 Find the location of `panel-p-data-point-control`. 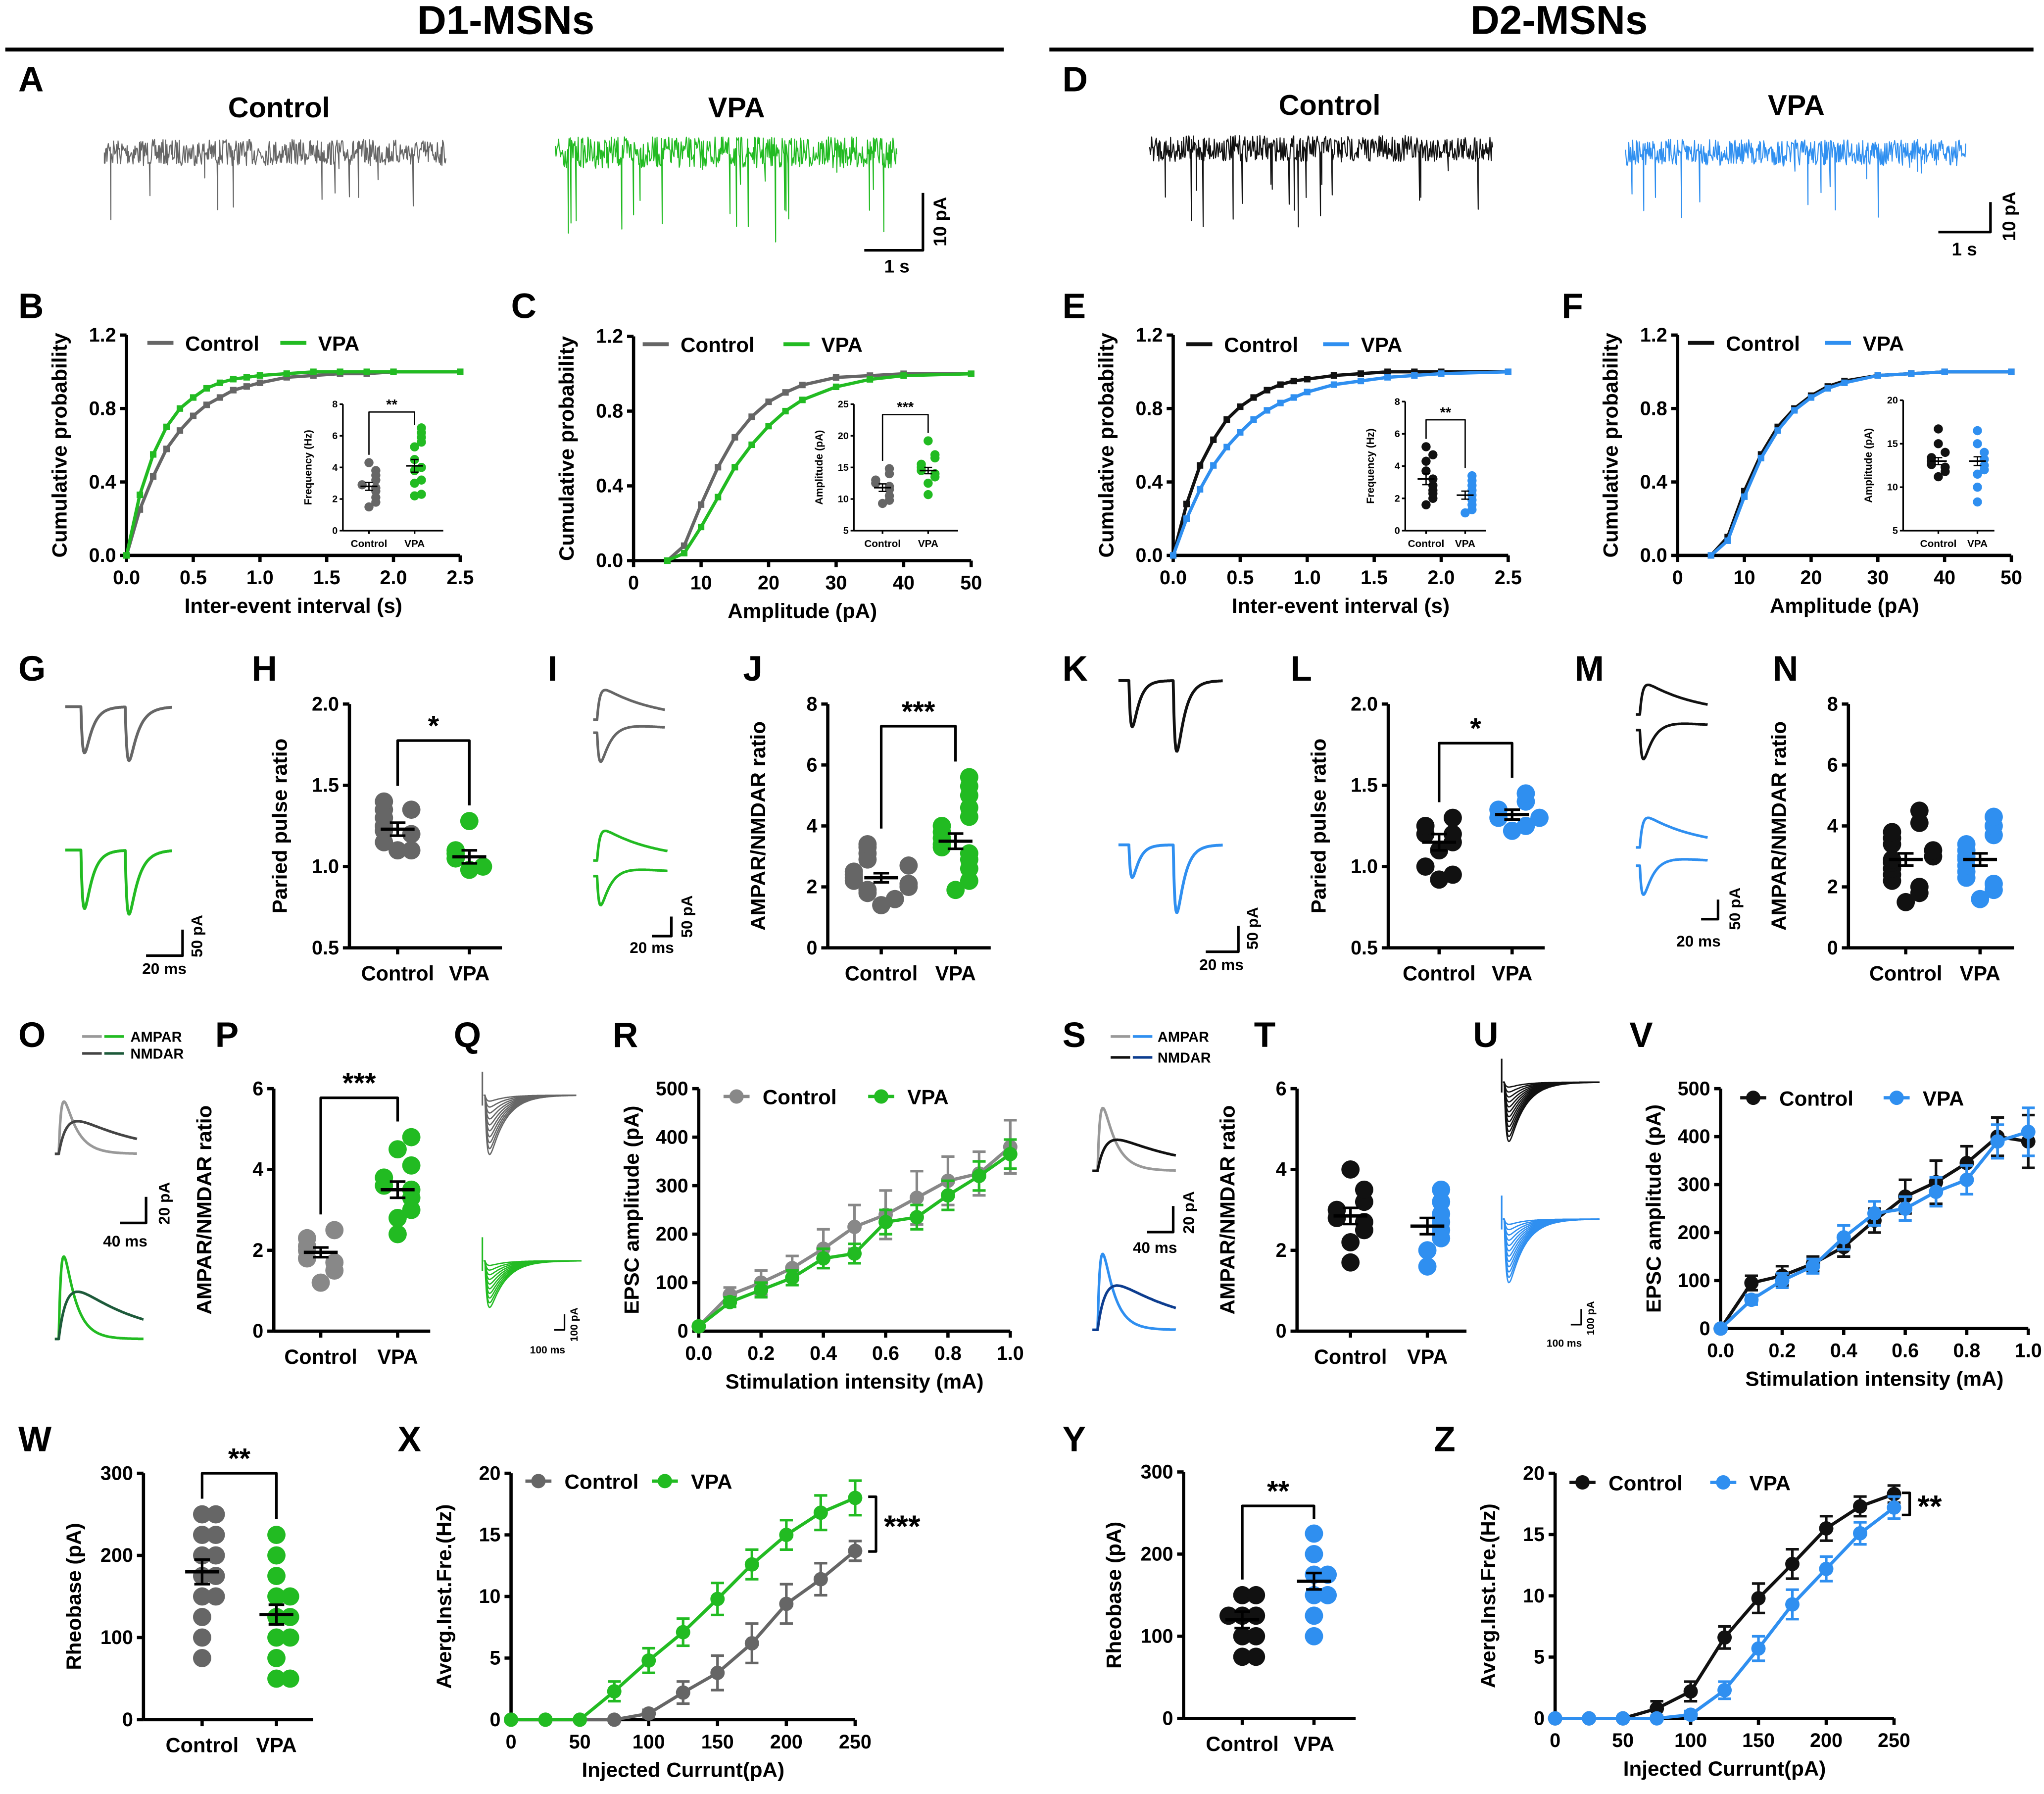

panel-p-data-point-control is located at coordinates (320, 1282).